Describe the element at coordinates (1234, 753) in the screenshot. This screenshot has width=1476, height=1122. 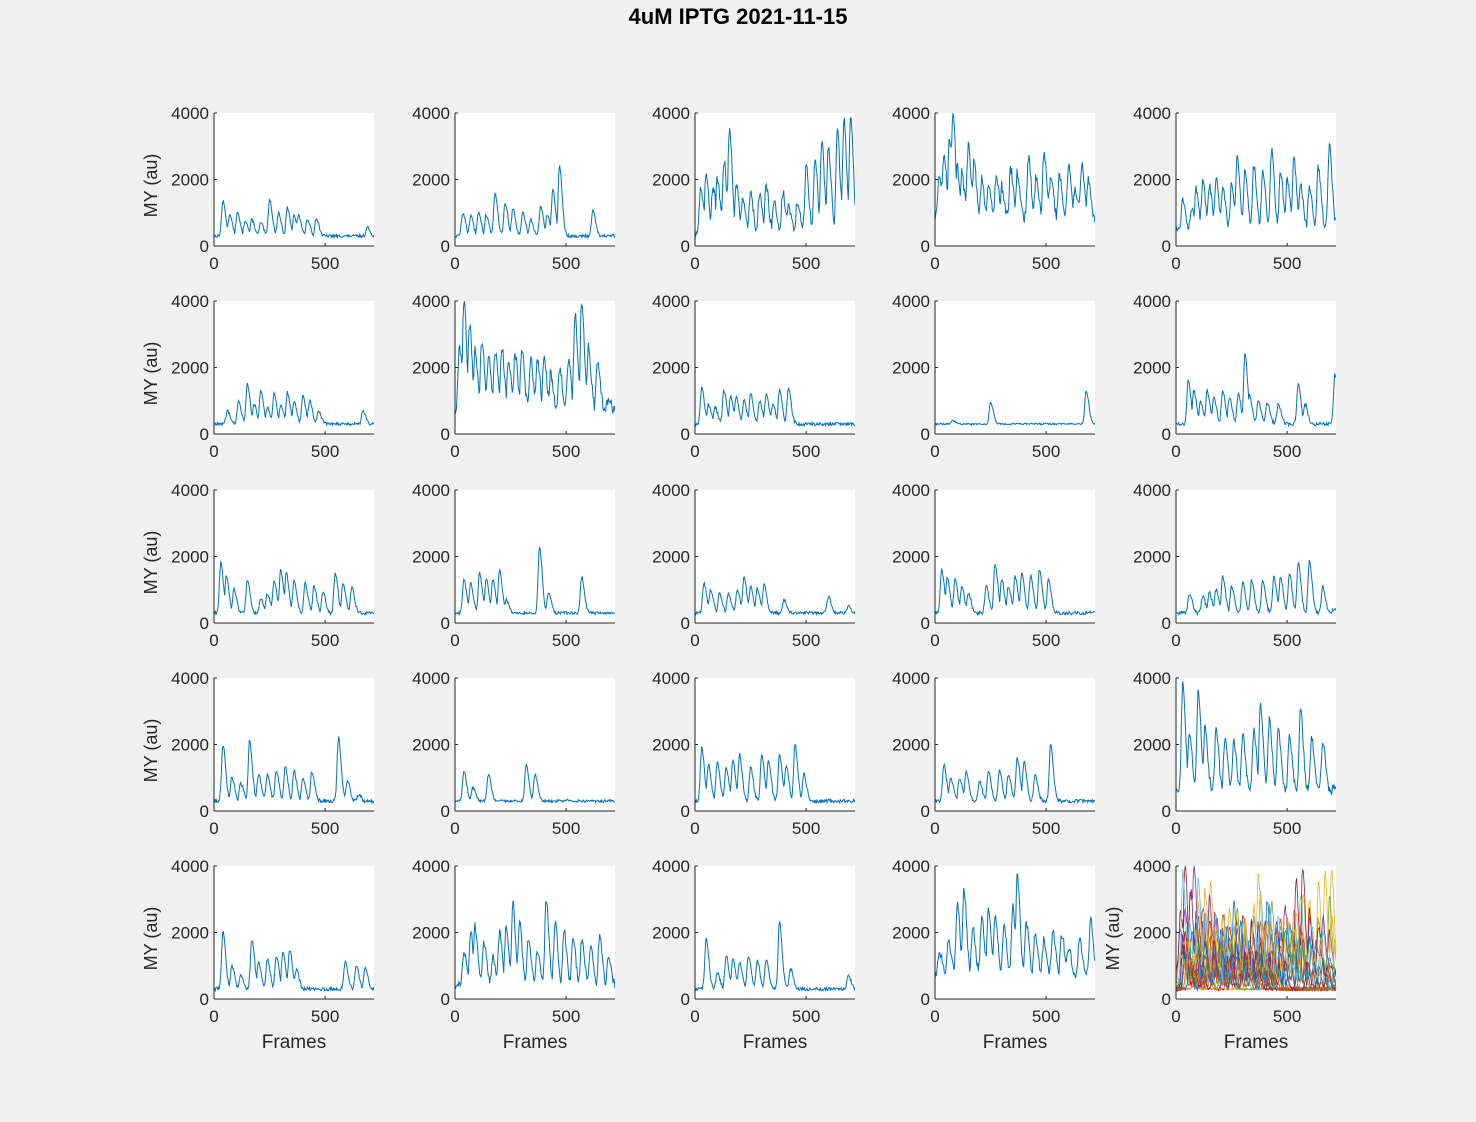
I see `subplot-20: 0 2000 4000 0 500` at that location.